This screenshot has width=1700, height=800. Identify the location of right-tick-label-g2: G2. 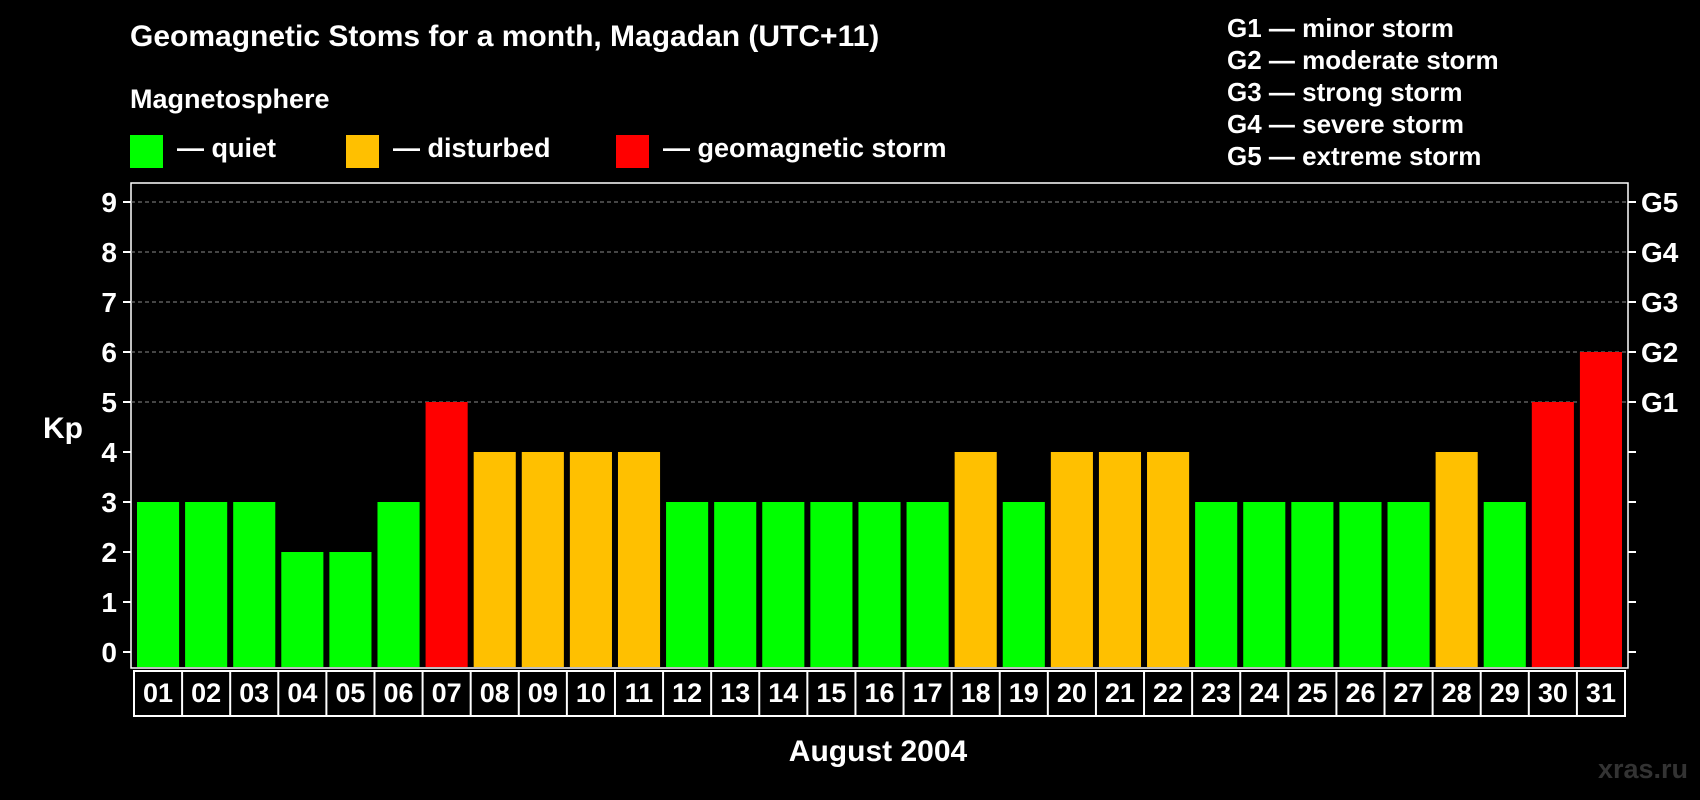
(1659, 352).